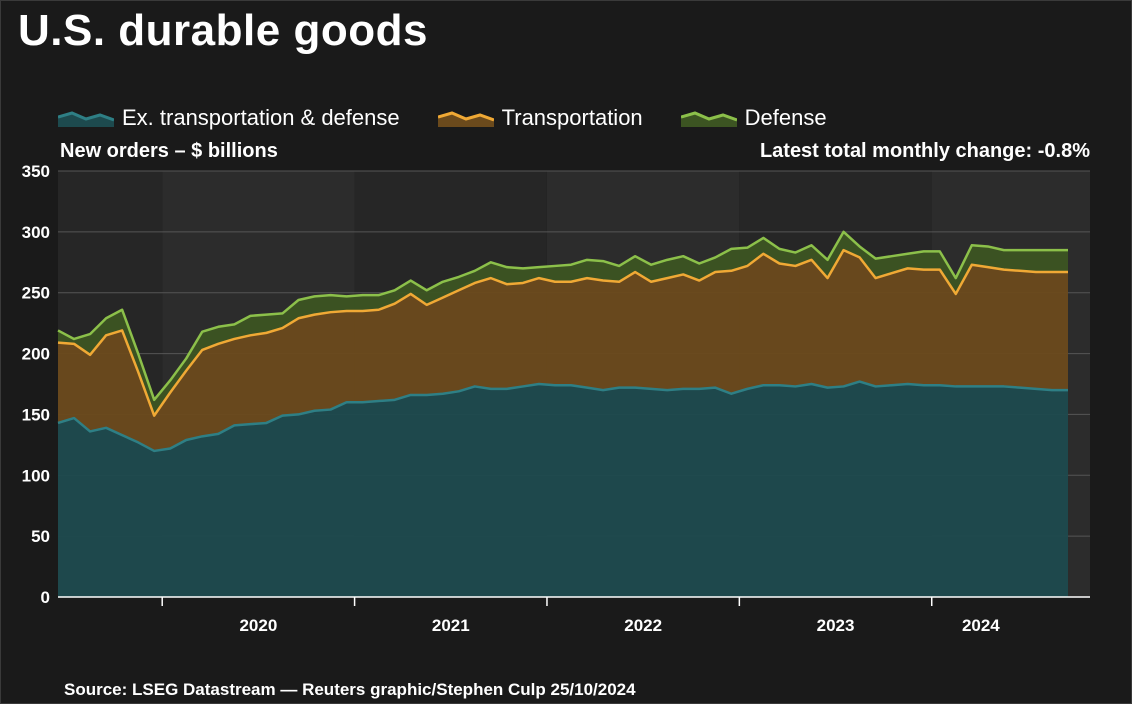 The width and height of the screenshot is (1132, 704). Describe the element at coordinates (36, 354) in the screenshot. I see `y-tick-label: 200` at that location.